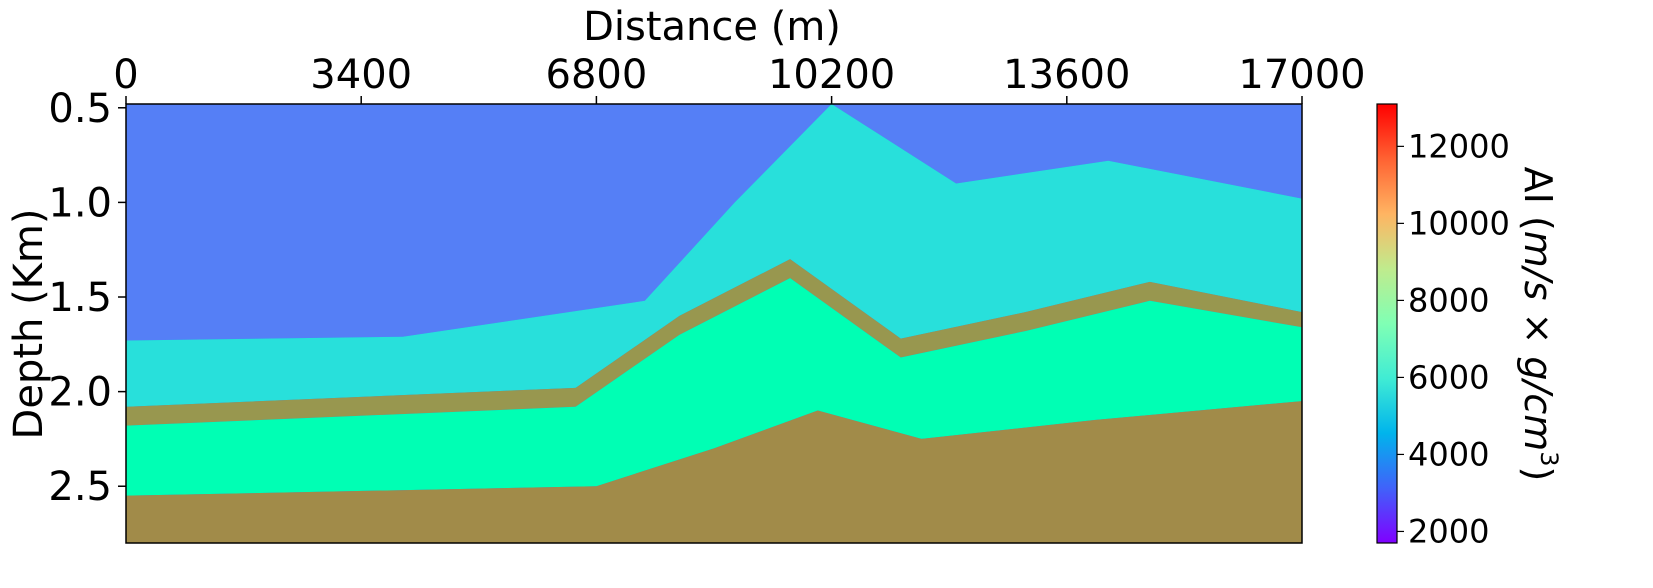  What do you see at coordinates (1538, 341) in the screenshot?
I see `colorbar-label-units: m/s × g/cm` at bounding box center [1538, 341].